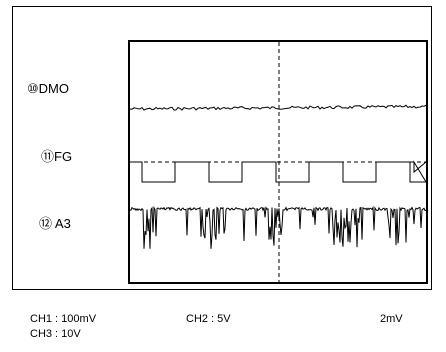 The height and width of the screenshot is (352, 446). Describe the element at coordinates (278, 227) in the screenshot. I see `a3-trace` at that location.